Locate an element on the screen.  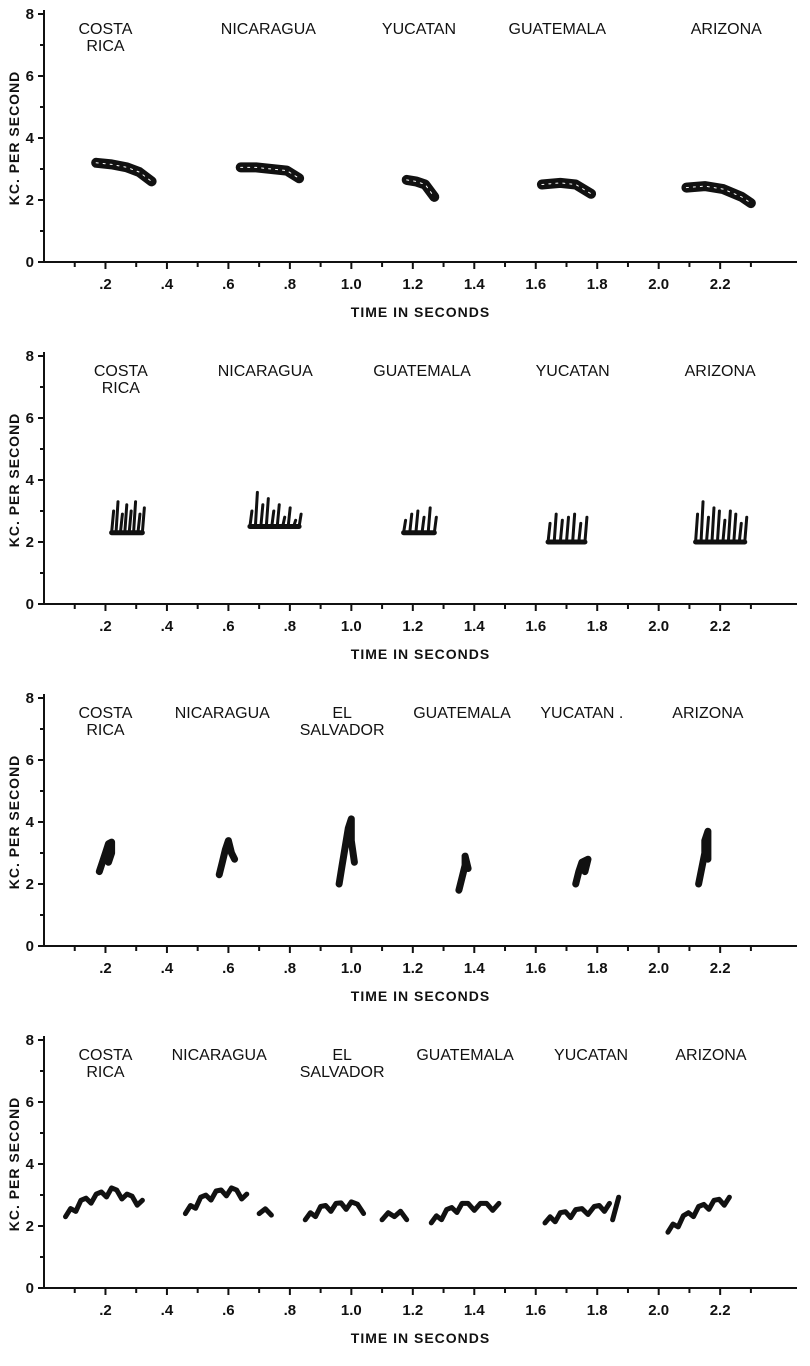
region-label: EL is located at coordinates (342, 713).